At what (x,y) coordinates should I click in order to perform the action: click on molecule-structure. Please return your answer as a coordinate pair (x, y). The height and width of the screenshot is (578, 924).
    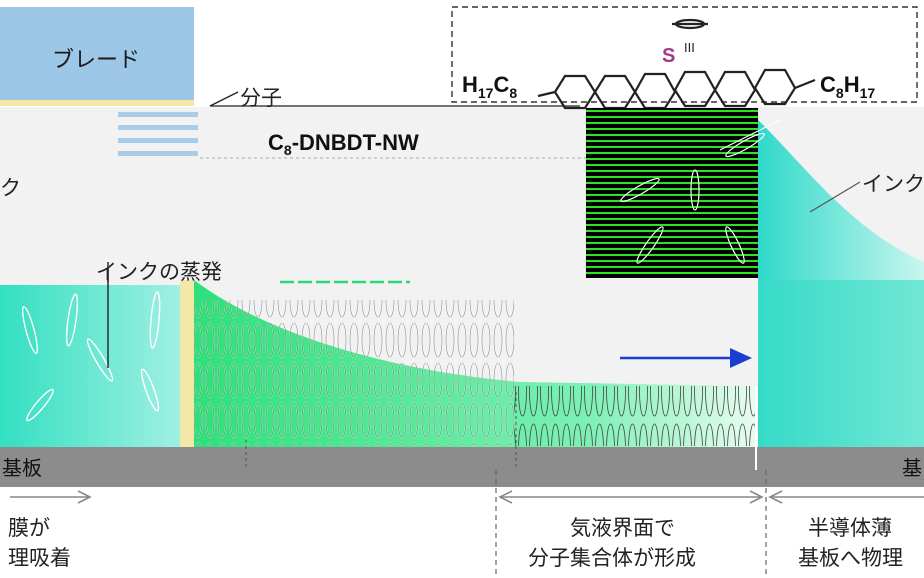
    Looking at the image, I should click on (676, 64).